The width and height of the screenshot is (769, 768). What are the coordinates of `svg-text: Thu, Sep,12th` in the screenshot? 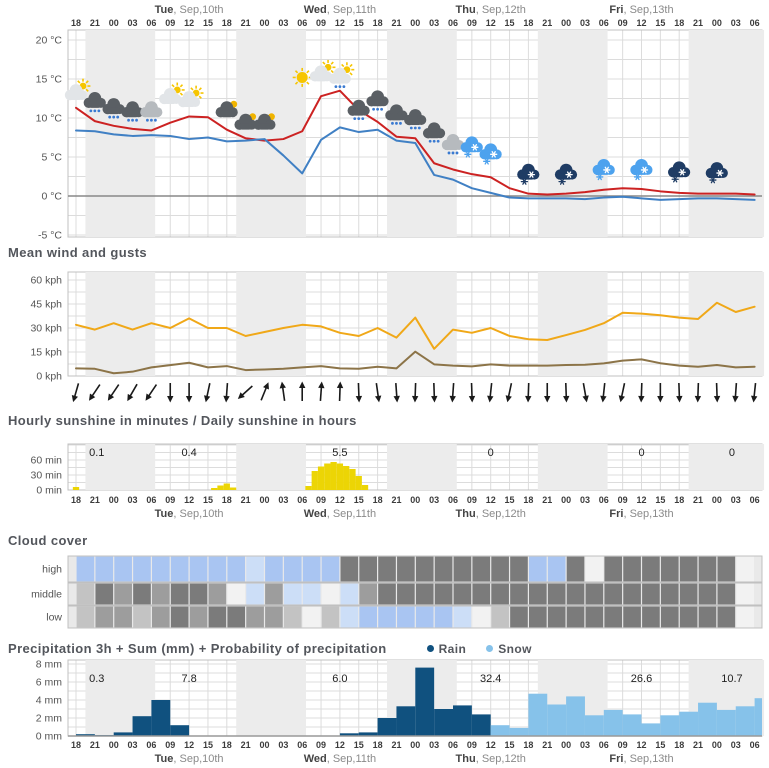 It's located at (491, 759).